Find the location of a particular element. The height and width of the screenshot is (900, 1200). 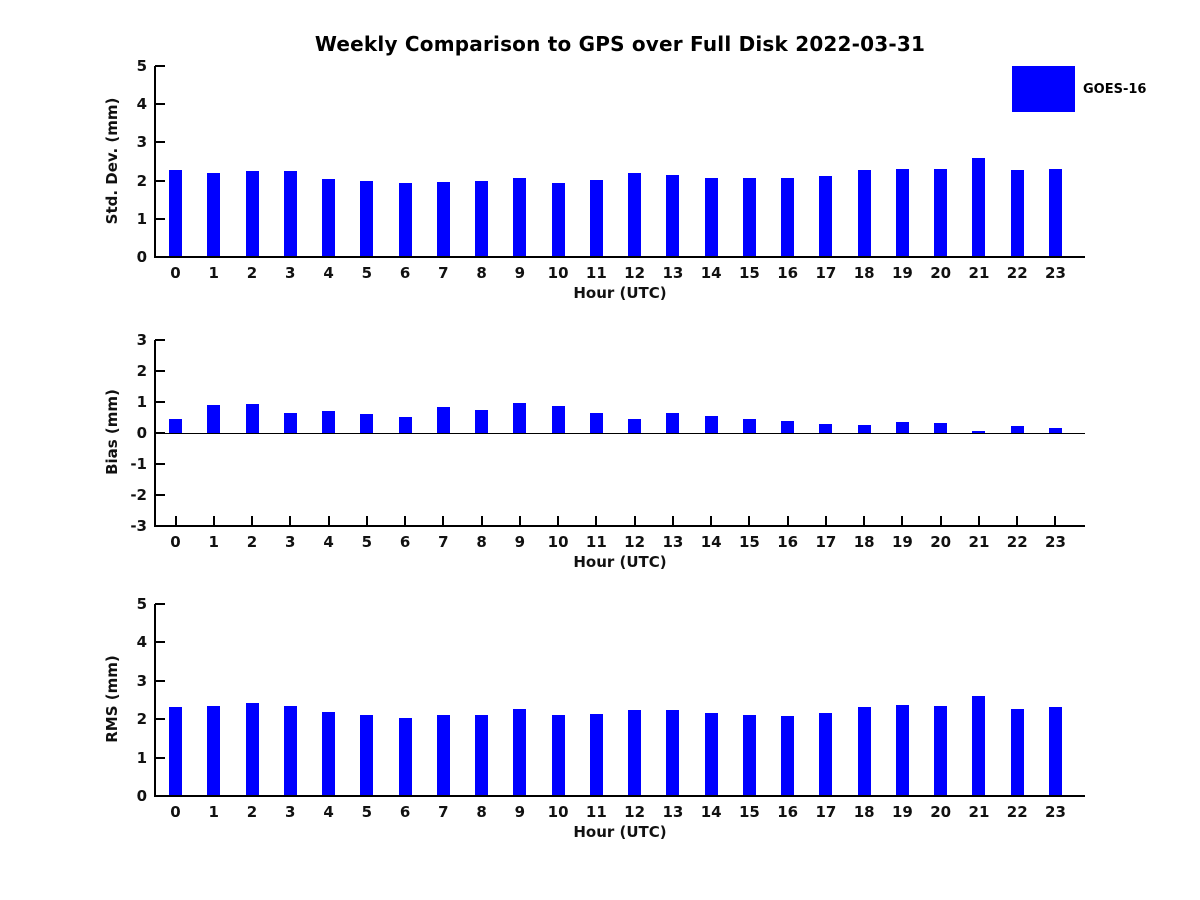

x-tick-label: 17 is located at coordinates (826, 812).